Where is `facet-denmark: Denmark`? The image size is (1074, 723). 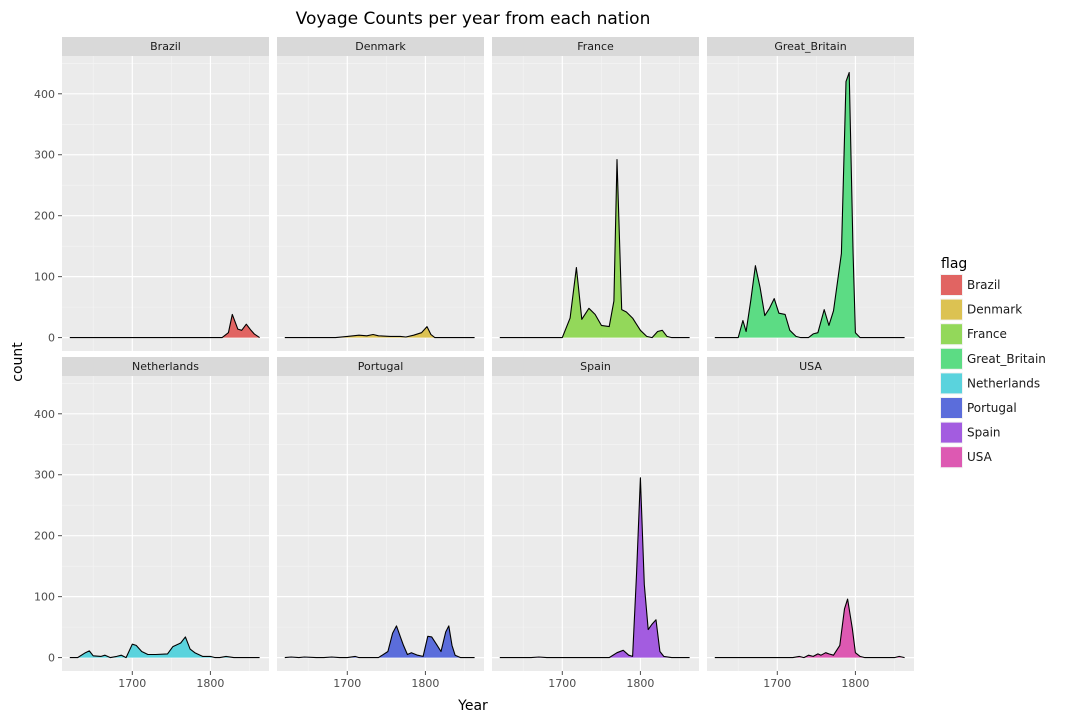 facet-denmark: Denmark is located at coordinates (380, 194).